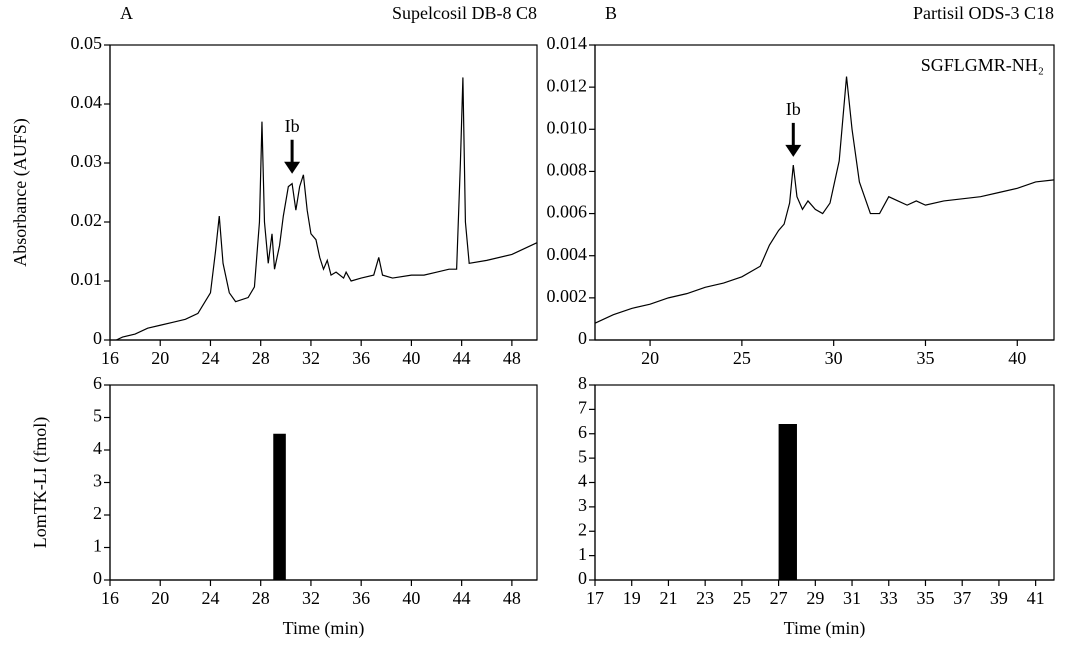 This screenshot has height=646, width=1067. Describe the element at coordinates (834, 358) in the screenshot. I see `x-tick-label: 30` at that location.